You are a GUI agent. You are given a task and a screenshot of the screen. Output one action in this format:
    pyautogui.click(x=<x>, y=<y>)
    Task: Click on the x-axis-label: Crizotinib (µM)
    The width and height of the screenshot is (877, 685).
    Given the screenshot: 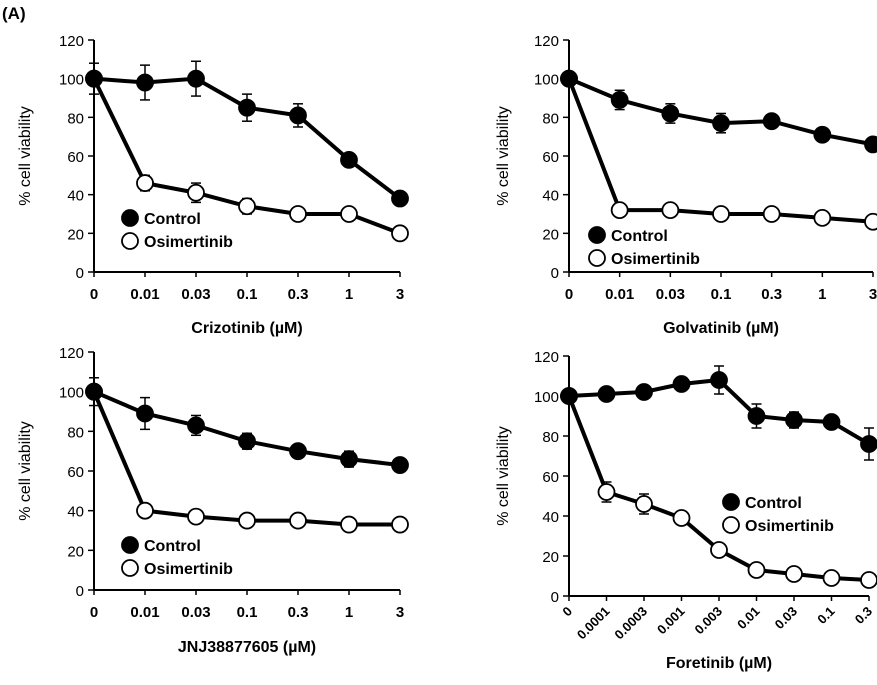 What is the action you would take?
    pyautogui.click(x=246, y=328)
    